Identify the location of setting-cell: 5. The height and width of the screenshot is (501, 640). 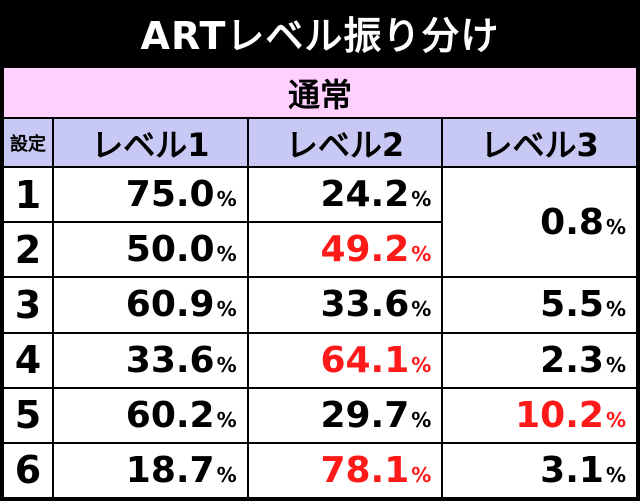
(28, 415).